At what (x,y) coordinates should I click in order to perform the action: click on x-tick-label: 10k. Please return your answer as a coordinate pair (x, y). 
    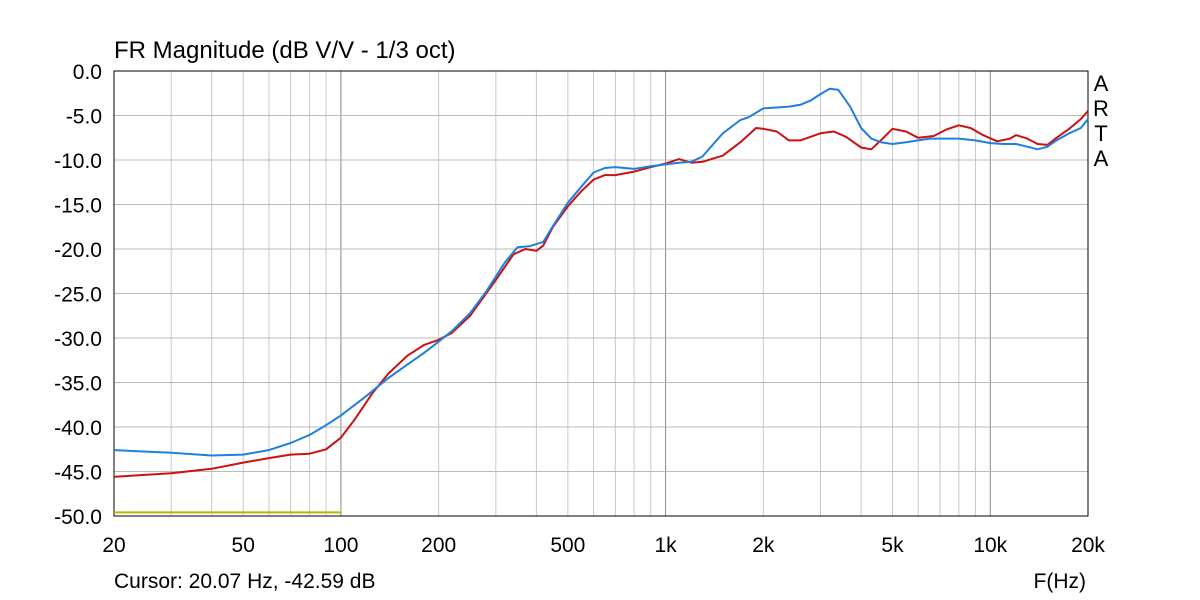
    Looking at the image, I should click on (990, 545).